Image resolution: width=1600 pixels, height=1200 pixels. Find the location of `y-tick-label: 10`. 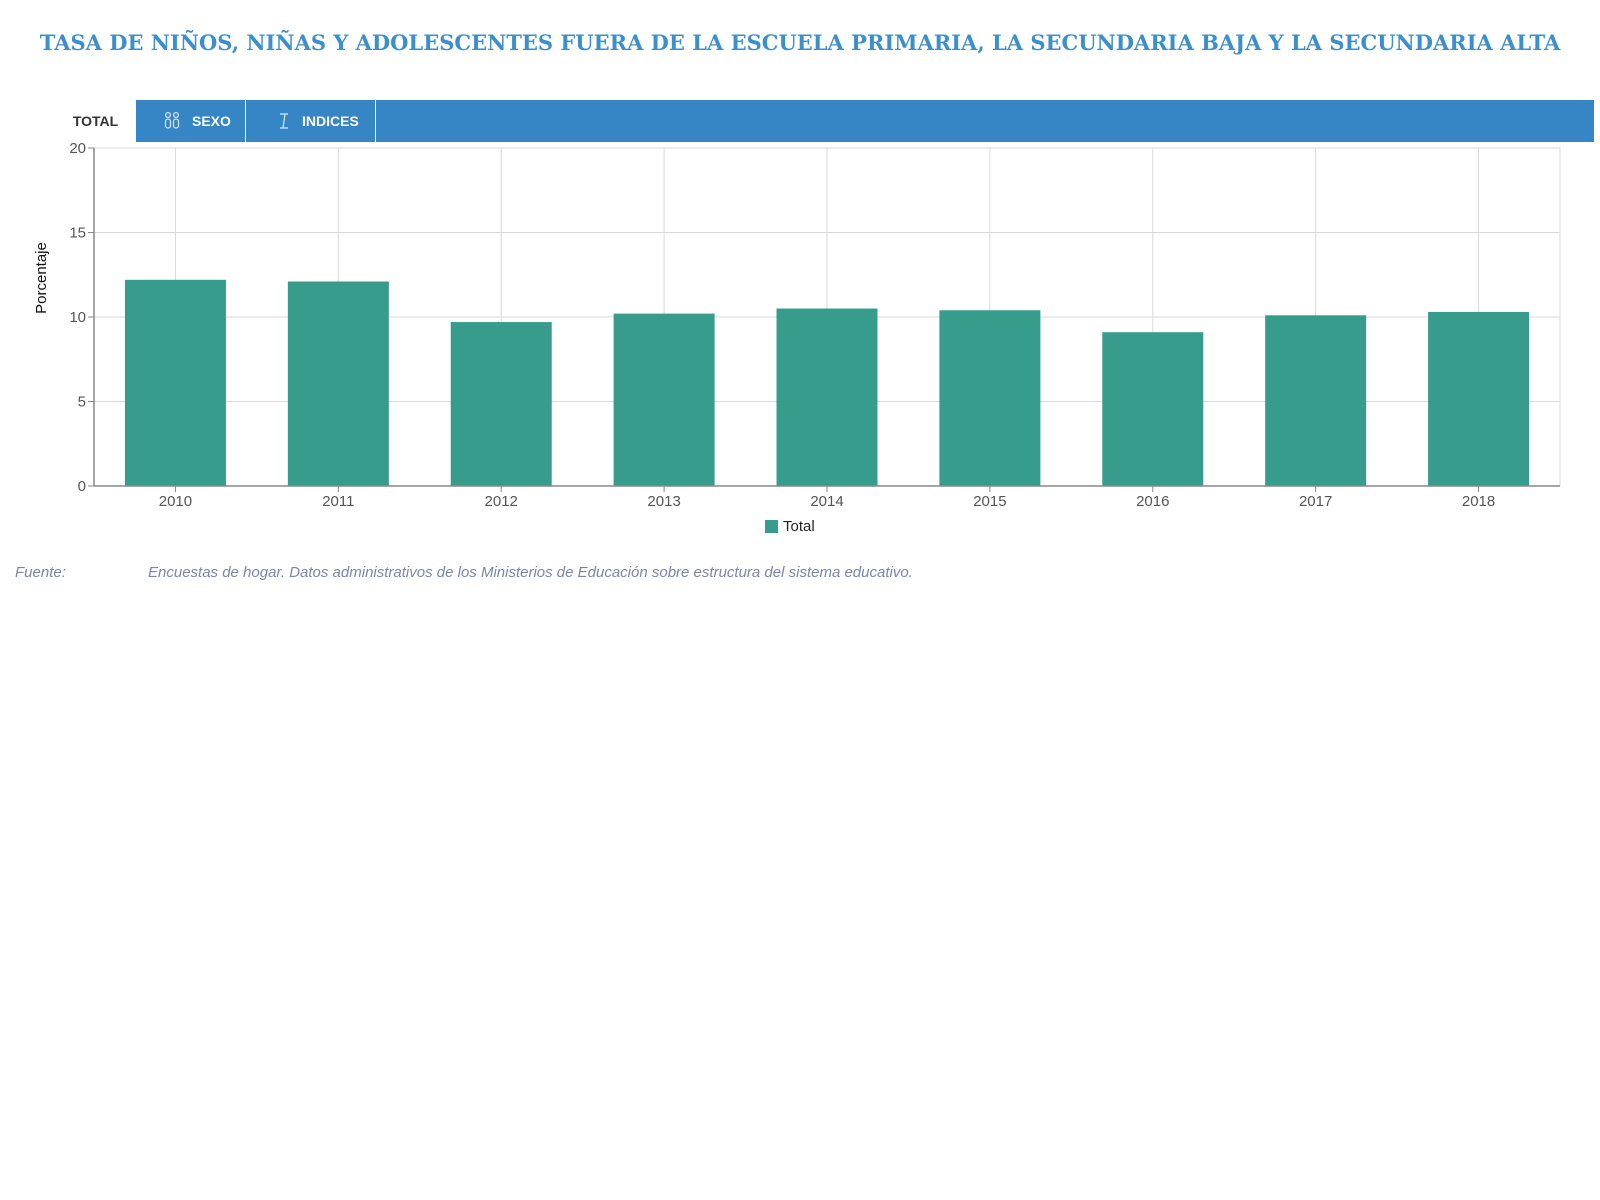

y-tick-label: 10 is located at coordinates (77, 317).